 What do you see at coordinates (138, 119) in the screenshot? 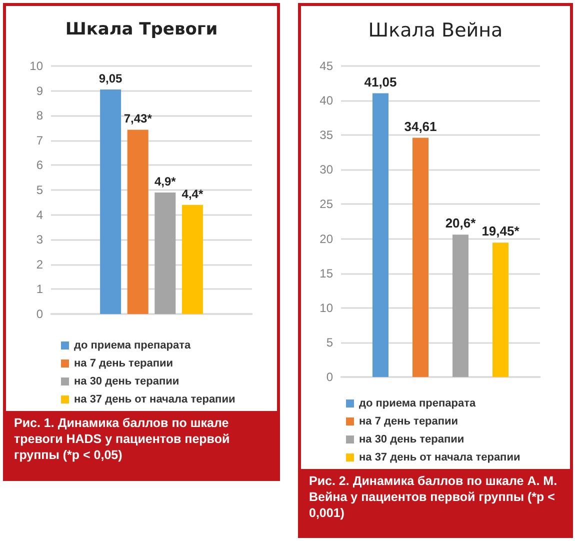
I see `data-label: 7,43*` at bounding box center [138, 119].